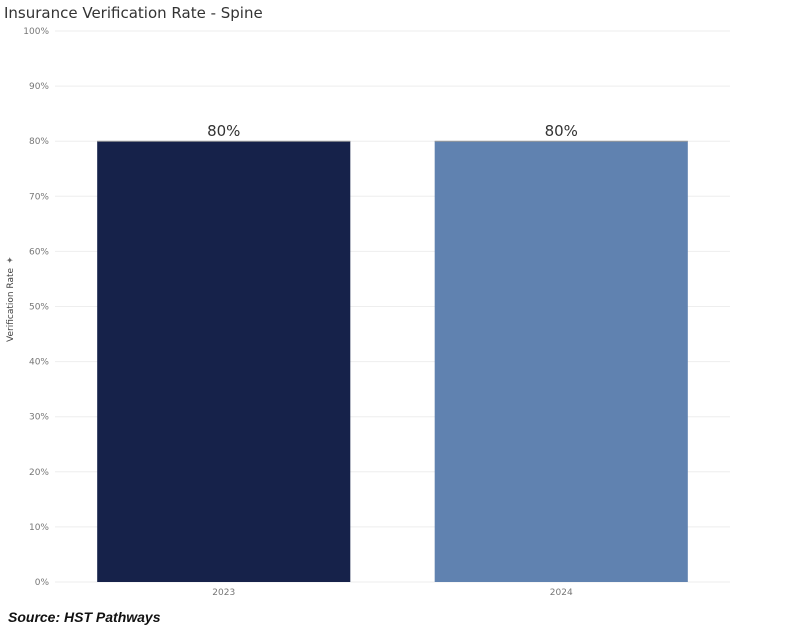 This screenshot has width=800, height=632. I want to click on x-tick-label: 2024, so click(561, 593).